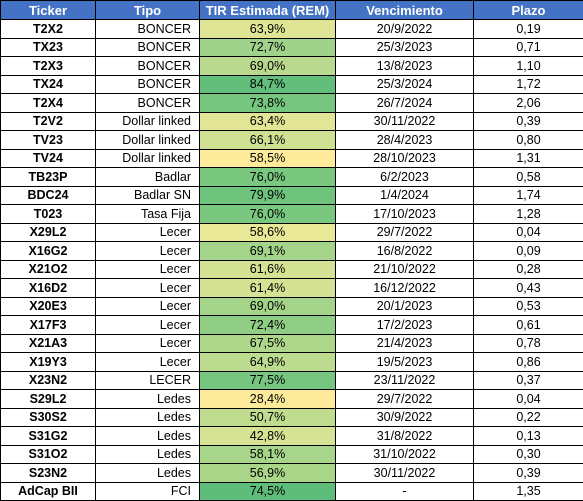 This screenshot has height=501, width=583. Describe the element at coordinates (48, 417) in the screenshot. I see `ticker-cell: S30S2` at that location.